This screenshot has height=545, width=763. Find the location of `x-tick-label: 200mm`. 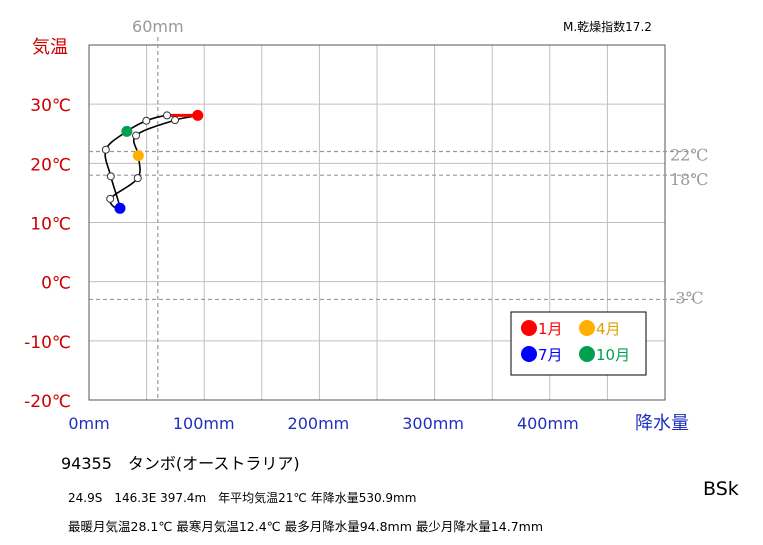

x-tick-label: 200mm is located at coordinates (319, 423).